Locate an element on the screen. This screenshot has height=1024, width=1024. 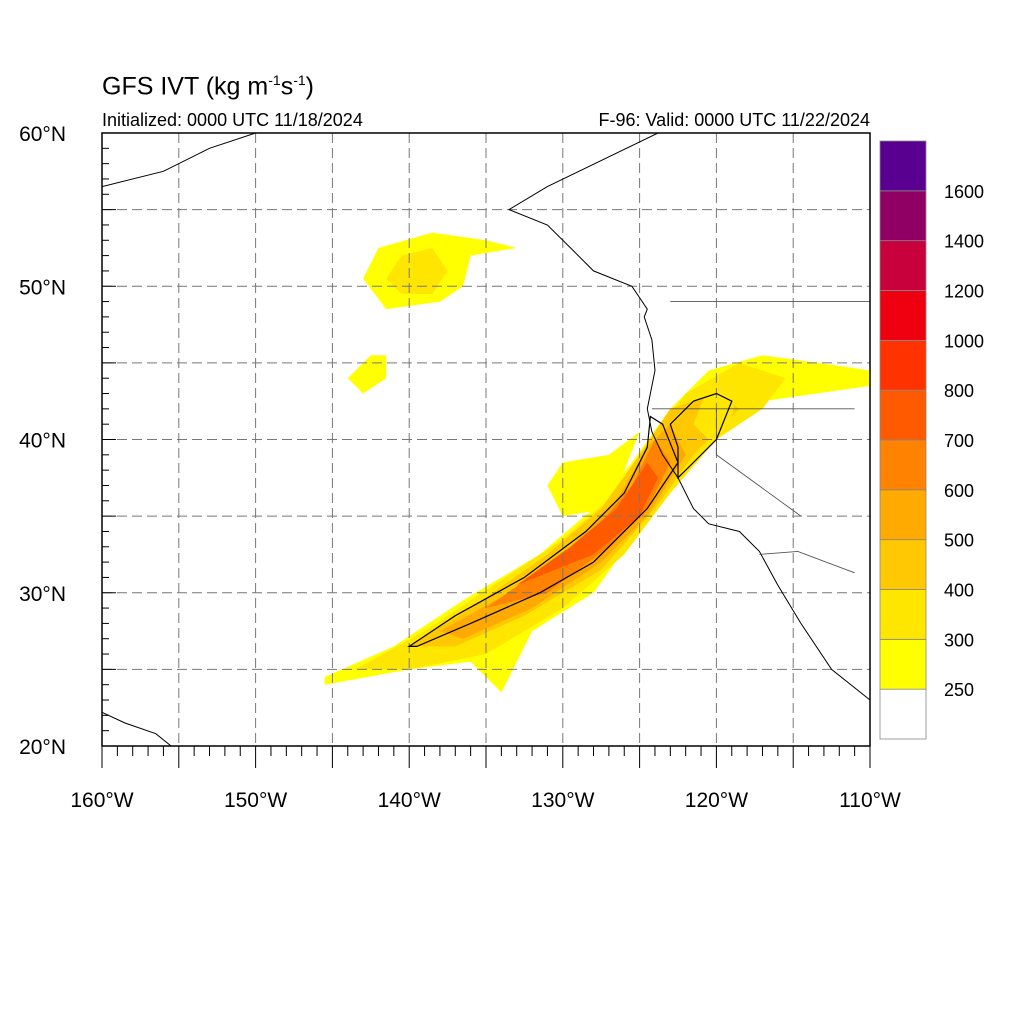
ivt-500-contour-inland is located at coordinates (701, 436).